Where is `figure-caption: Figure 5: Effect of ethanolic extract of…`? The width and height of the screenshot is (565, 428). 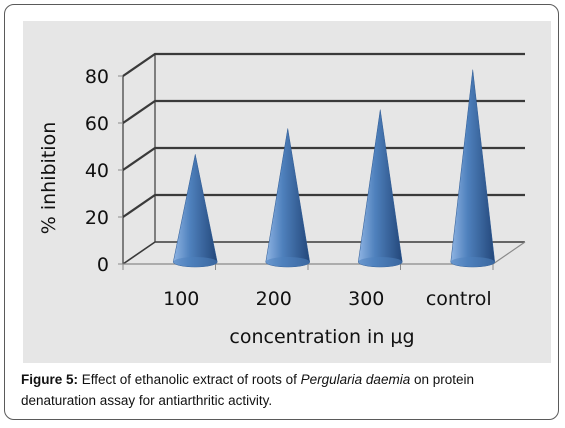 figure-caption: Figure 5: Effect of ethanolic extract of… is located at coordinates (286, 390).